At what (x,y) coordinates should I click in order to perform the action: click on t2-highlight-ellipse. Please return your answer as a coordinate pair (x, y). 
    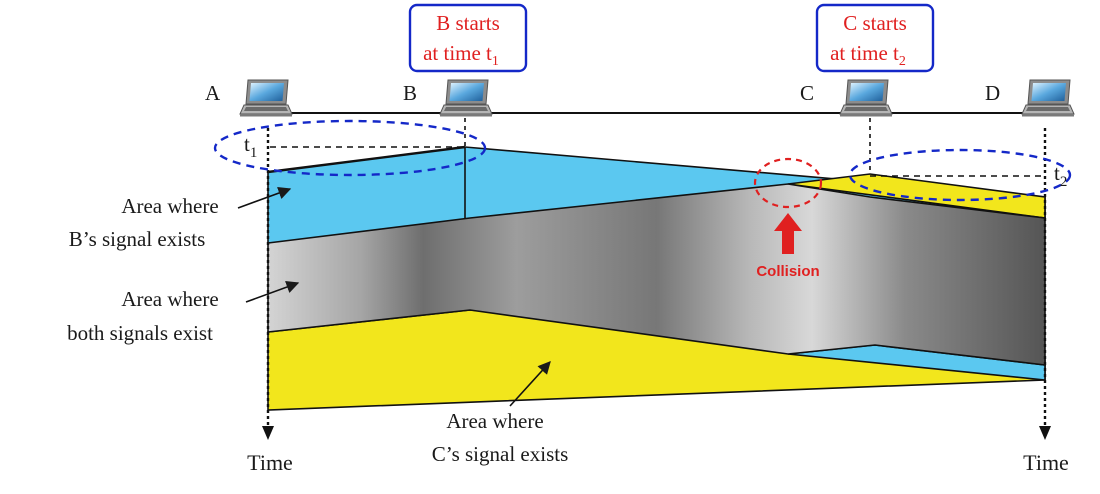
    Looking at the image, I should click on (960, 175).